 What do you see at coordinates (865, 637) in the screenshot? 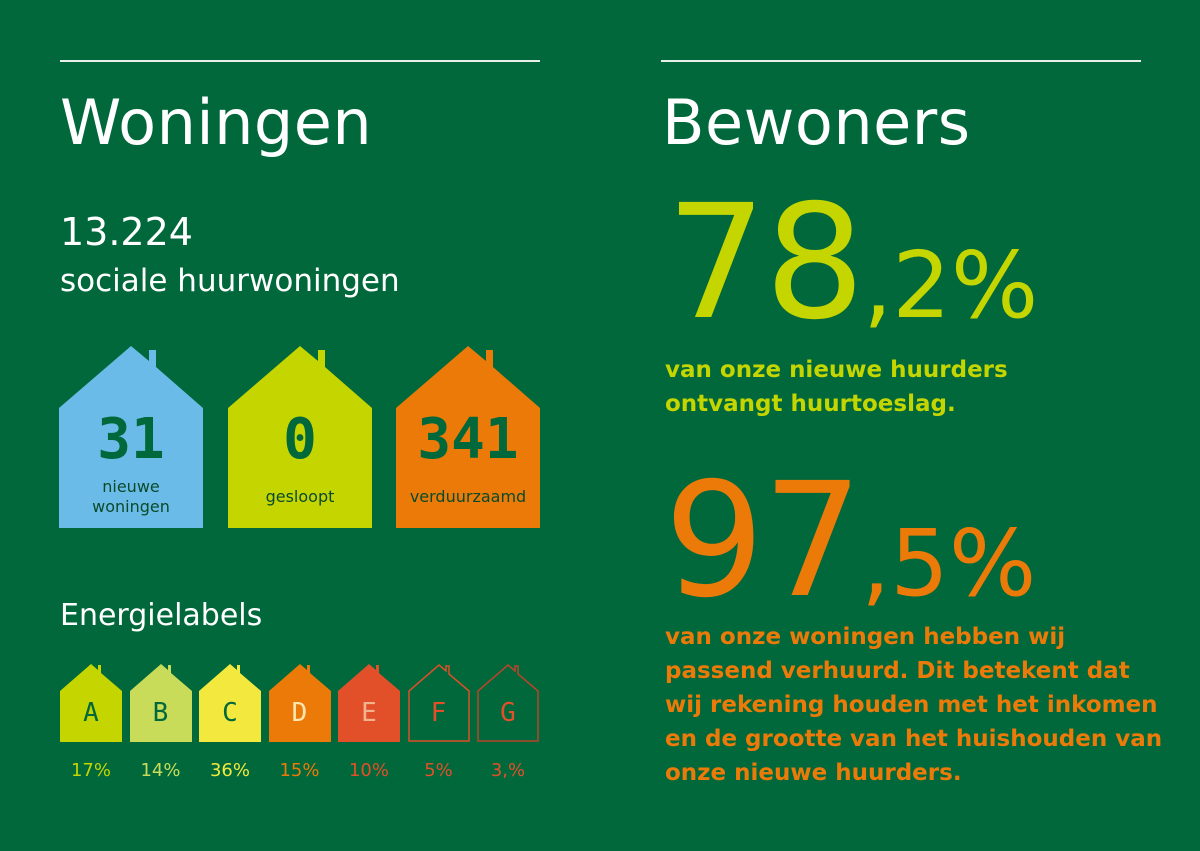
I see `passend-line: van onze woningen hebben wij` at bounding box center [865, 637].